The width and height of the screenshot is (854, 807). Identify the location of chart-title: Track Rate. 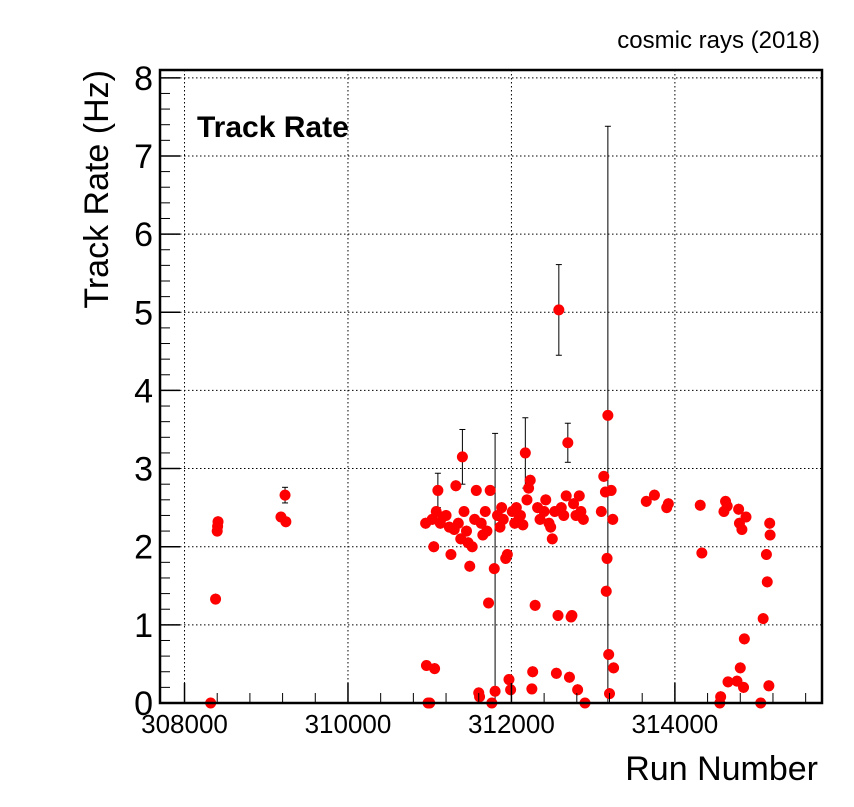
(273, 127).